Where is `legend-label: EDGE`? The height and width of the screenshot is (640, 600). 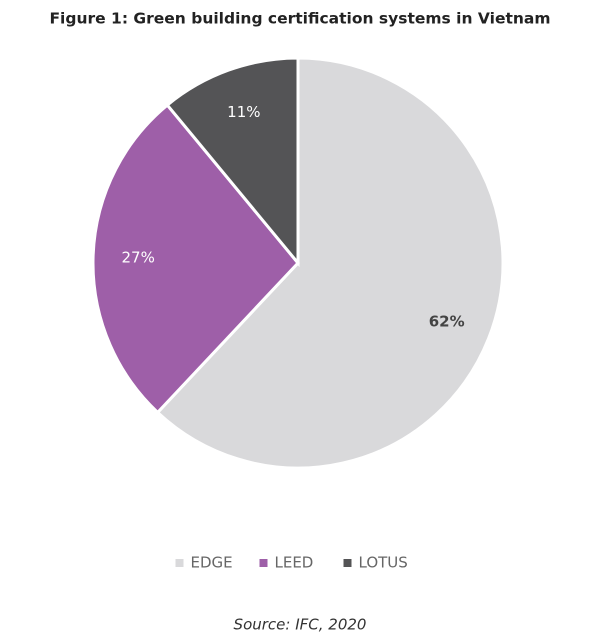
legend-label: EDGE is located at coordinates (212, 563).